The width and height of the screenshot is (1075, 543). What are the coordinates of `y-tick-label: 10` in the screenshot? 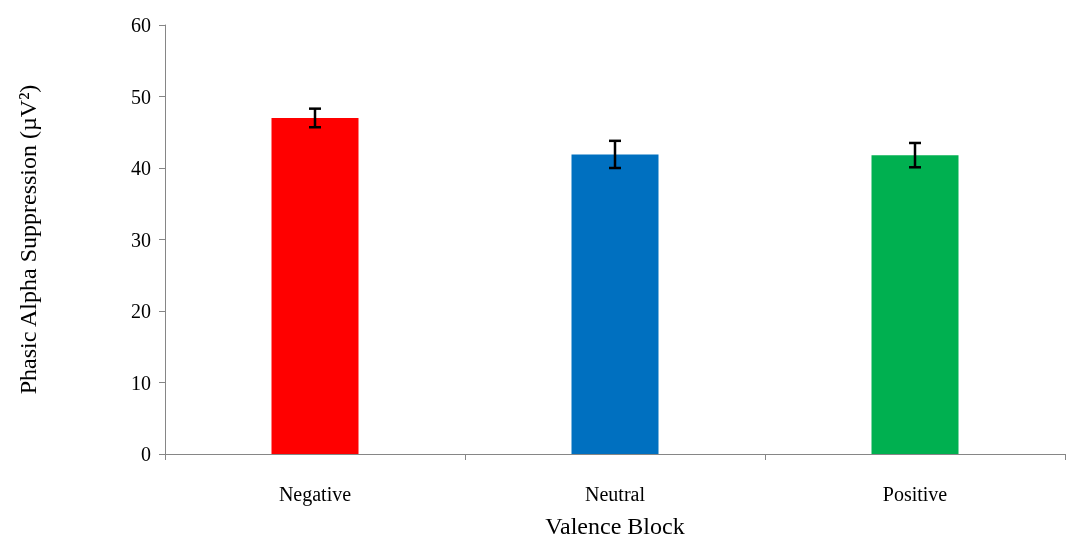 It's located at (141, 382).